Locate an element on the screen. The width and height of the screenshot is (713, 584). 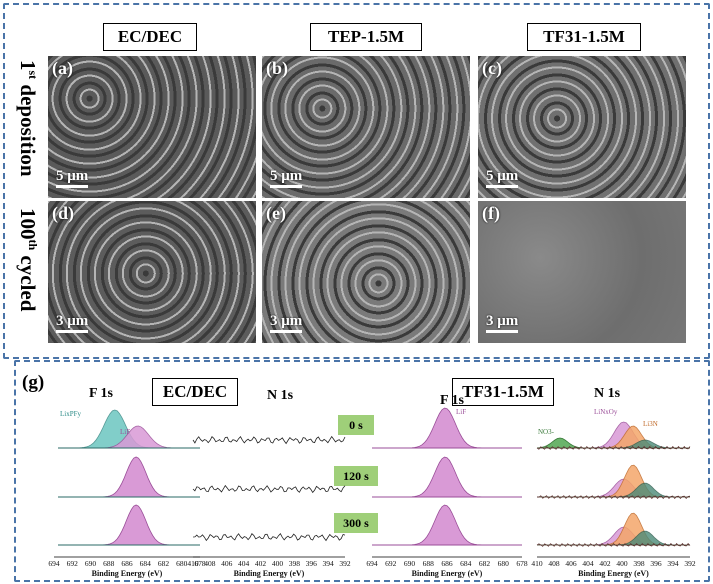
group-label-ecdec: EC/DEC is located at coordinates (195, 392).